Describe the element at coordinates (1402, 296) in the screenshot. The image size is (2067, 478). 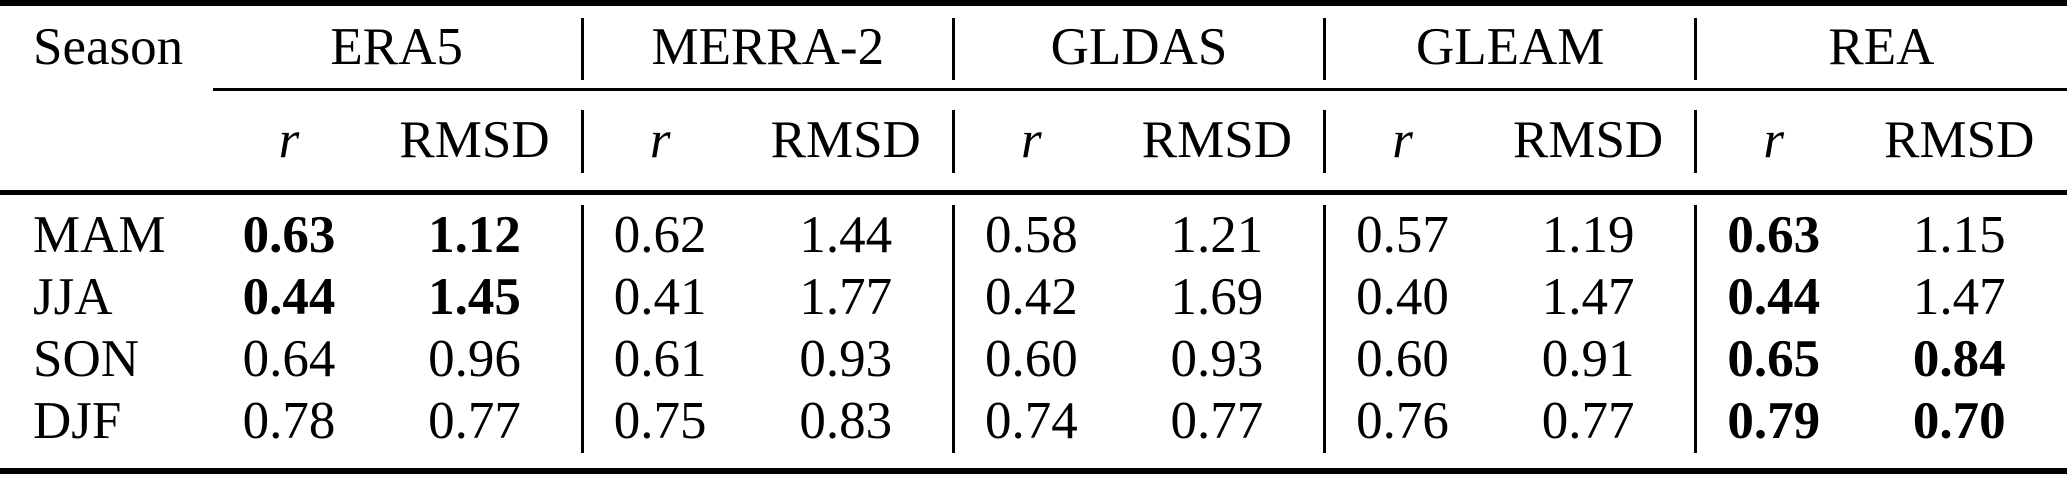
I see `value-r: 0.40` at that location.